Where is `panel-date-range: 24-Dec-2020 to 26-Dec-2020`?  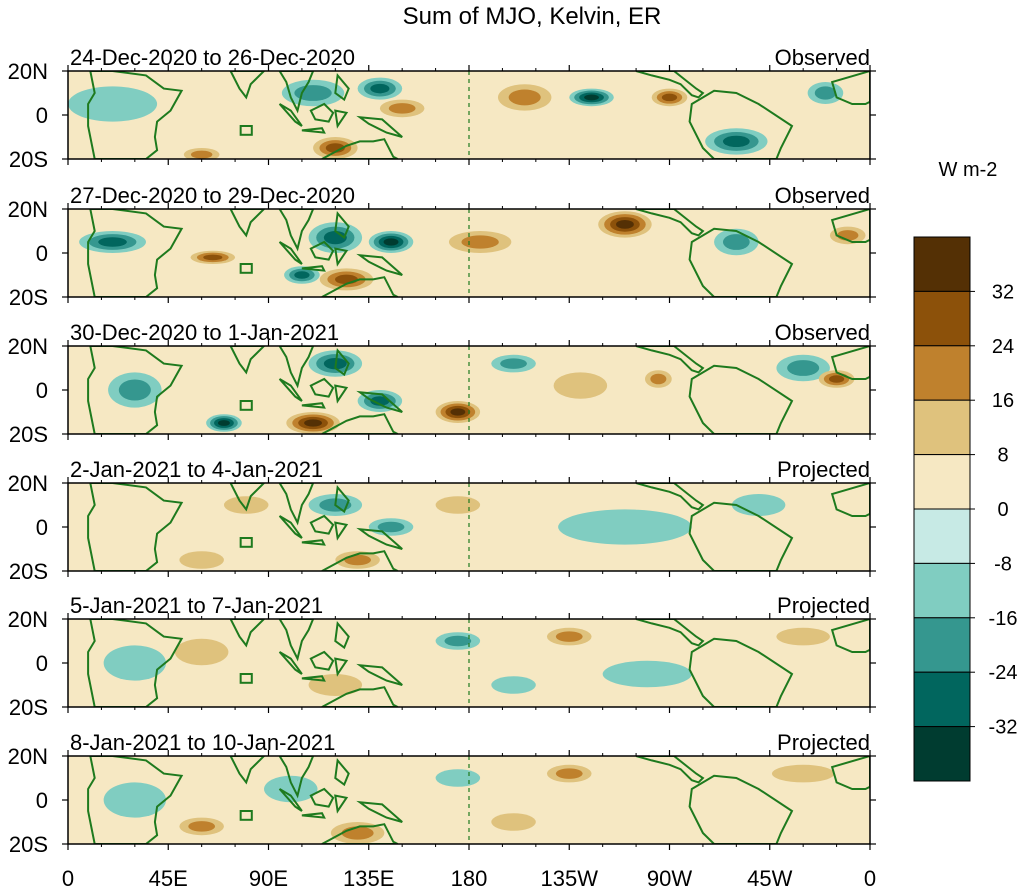 panel-date-range: 24-Dec-2020 to 26-Dec-2020 is located at coordinates (212, 57).